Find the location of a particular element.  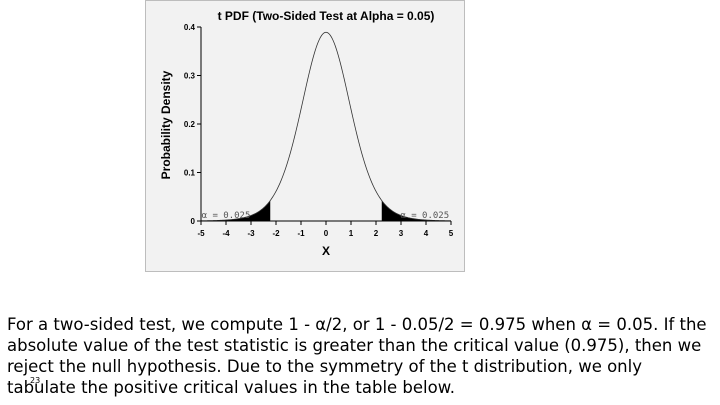

x-tick-label: 0 is located at coordinates (326, 233).